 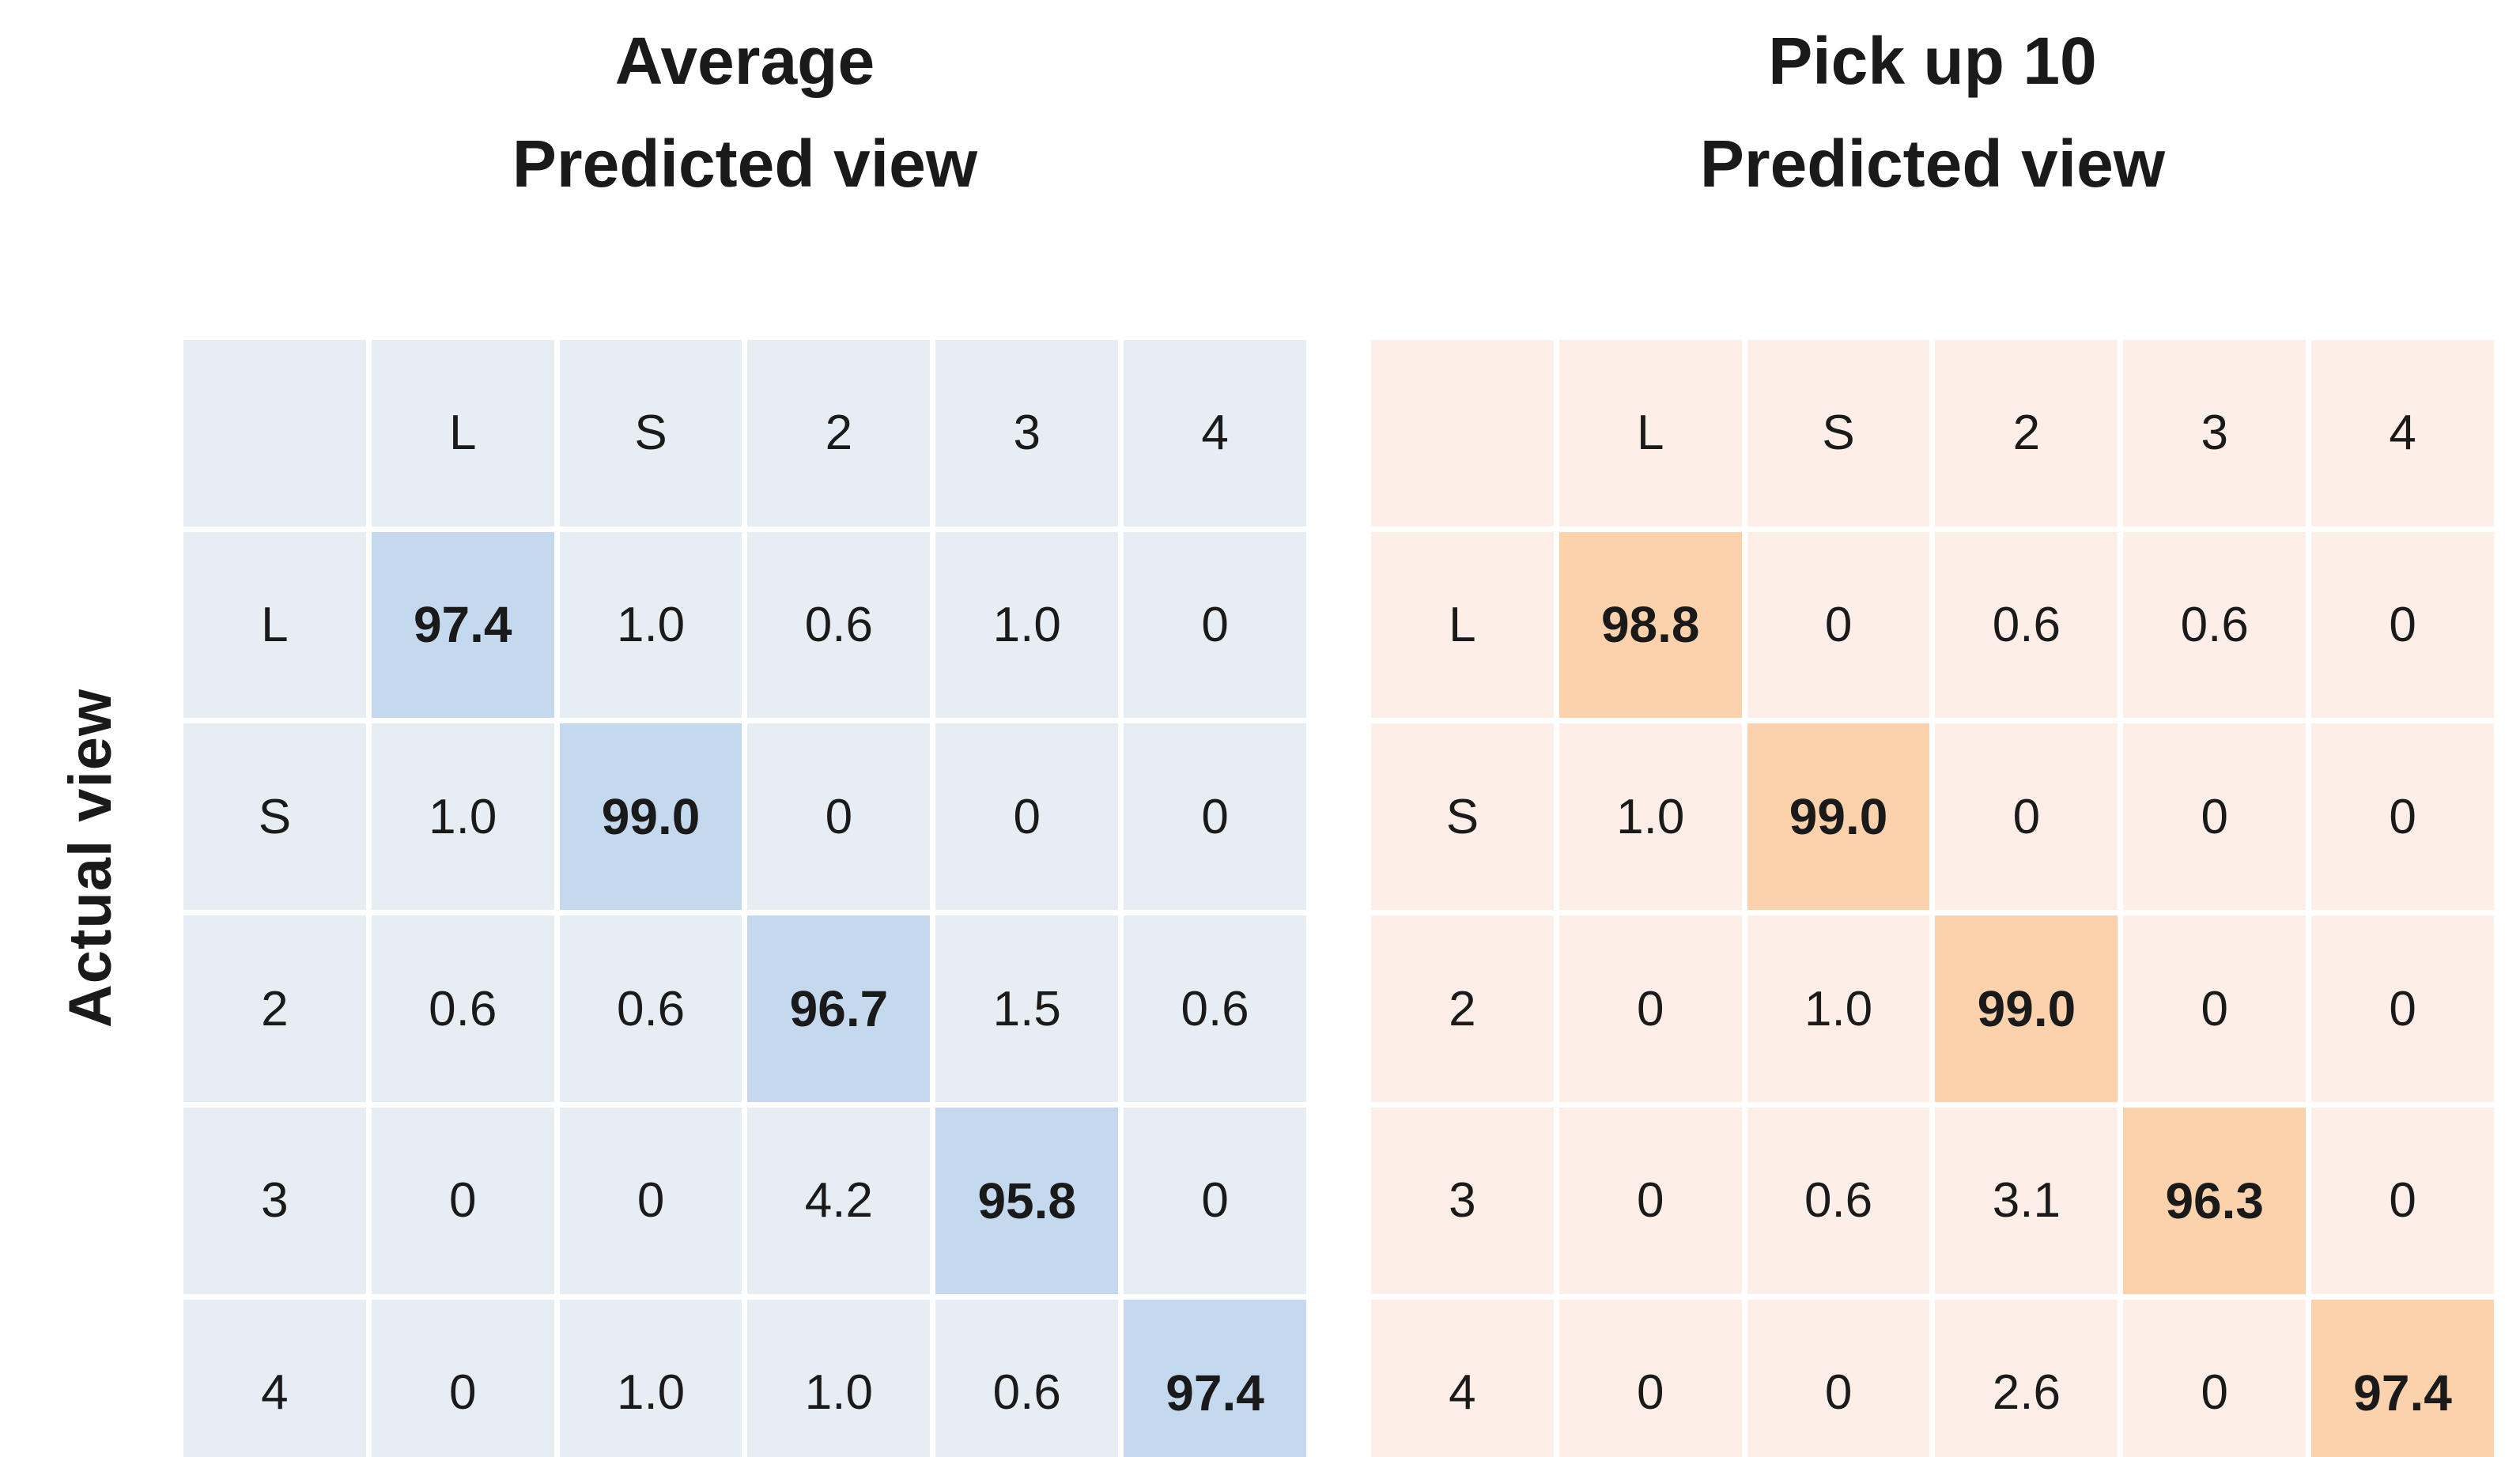 I want to click on diagonal-cell: 98.8, so click(x=1650, y=625).